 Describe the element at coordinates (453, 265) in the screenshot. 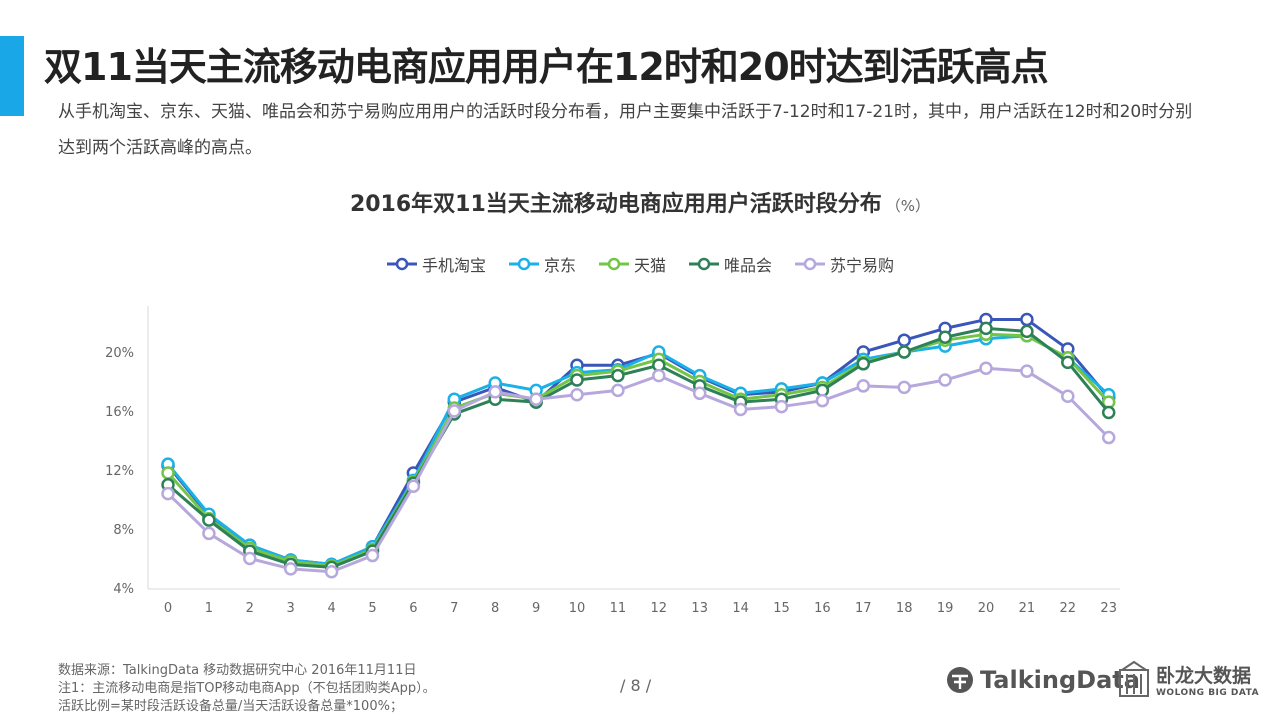

I see `legend-label: 手机淘宝` at that location.